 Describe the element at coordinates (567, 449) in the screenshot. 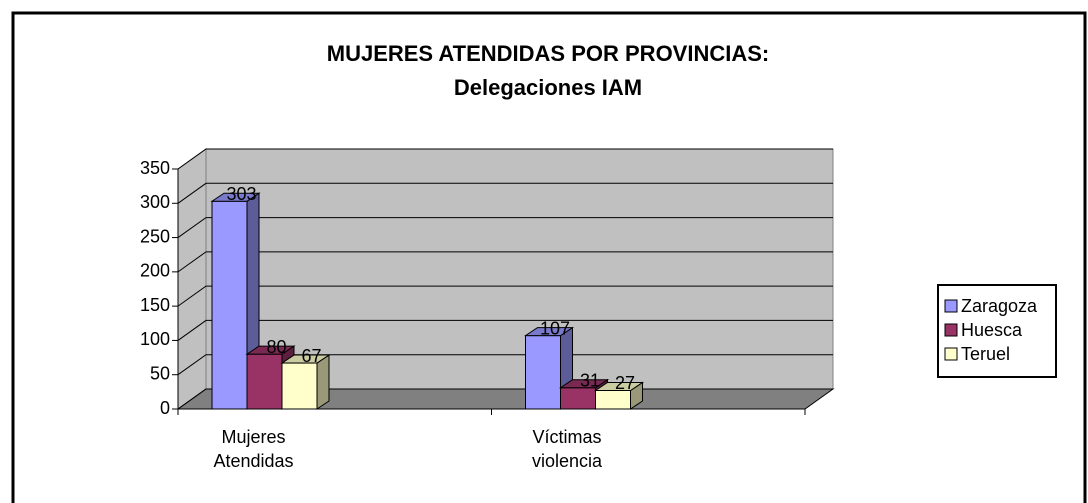

I see `x-tick-label: Víctimas violencia` at that location.